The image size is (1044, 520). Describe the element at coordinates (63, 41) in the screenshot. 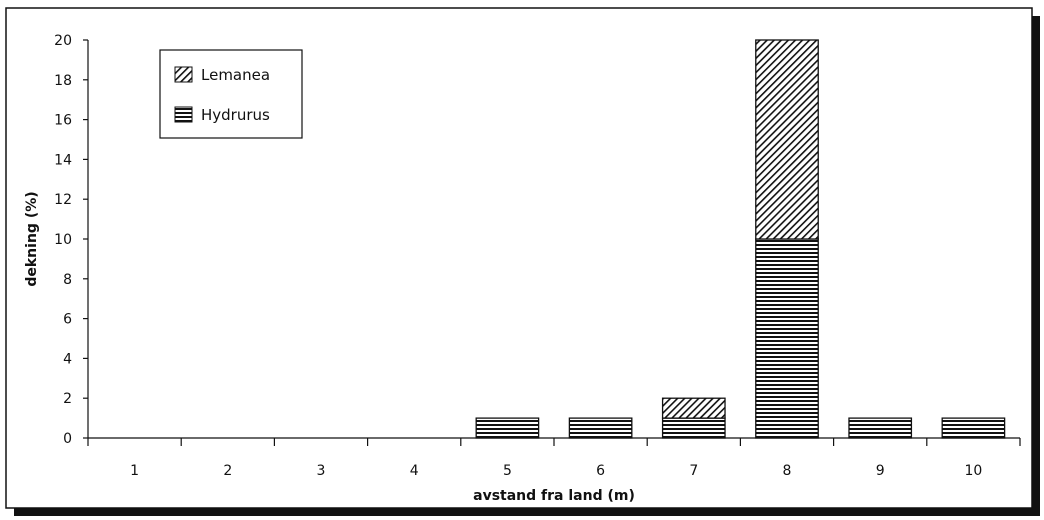

I see `y-tick-label: 20` at that location.